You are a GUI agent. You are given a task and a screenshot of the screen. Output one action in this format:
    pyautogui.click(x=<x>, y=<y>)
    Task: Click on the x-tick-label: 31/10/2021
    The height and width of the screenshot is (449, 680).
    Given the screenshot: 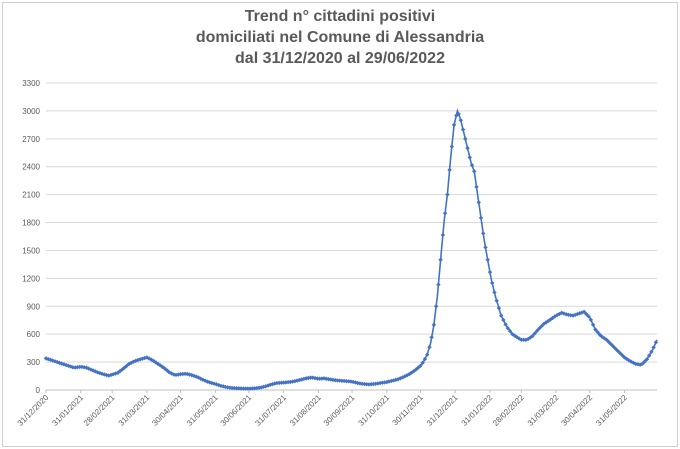 What is the action you would take?
    pyautogui.click(x=374, y=410)
    